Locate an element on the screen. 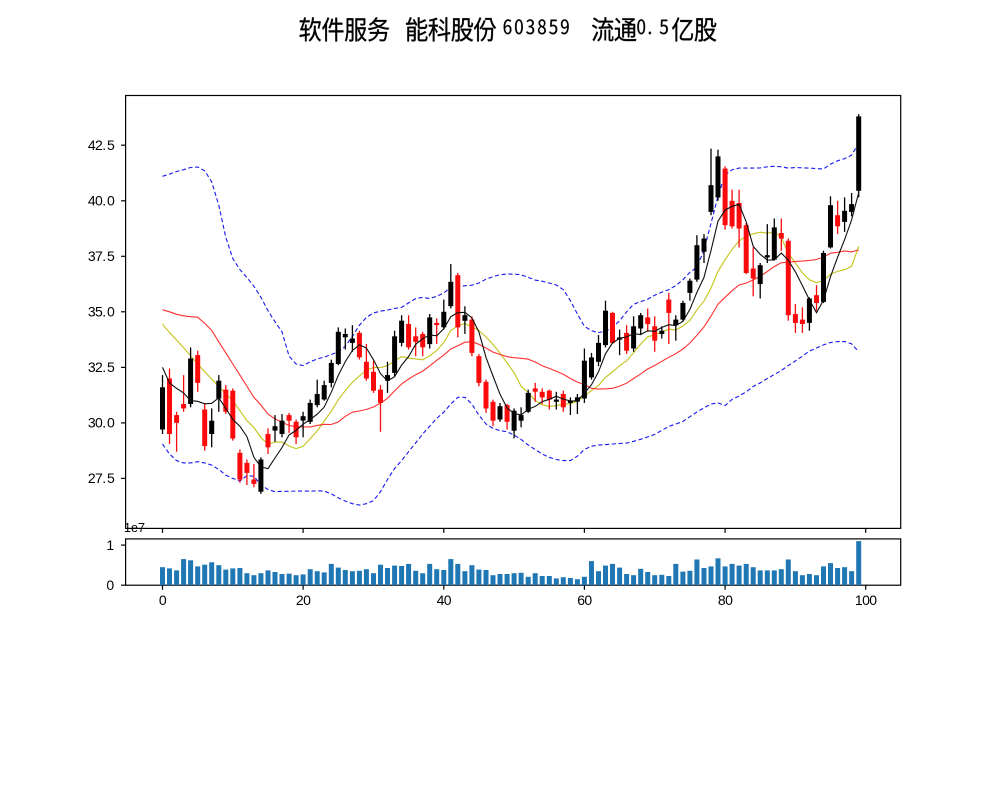  svg-text: 100 is located at coordinates (866, 600).